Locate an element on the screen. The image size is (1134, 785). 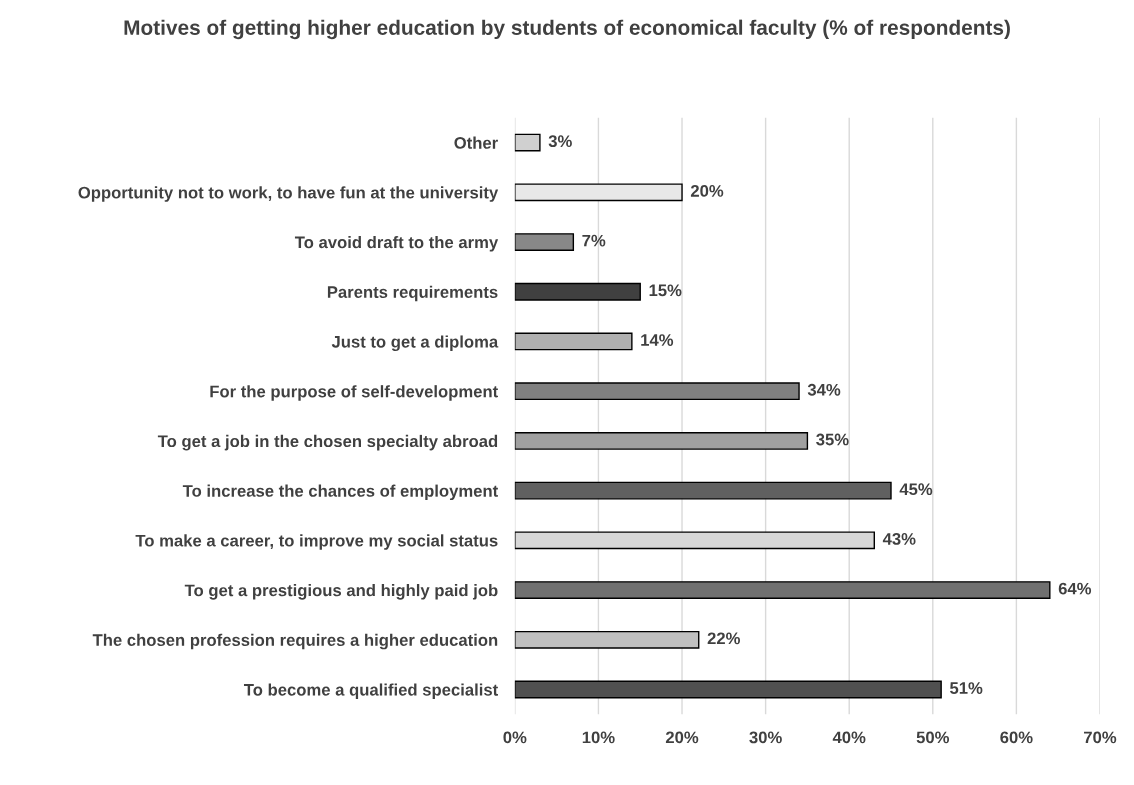
y-tick-label: To get a job in the chosen specialty abroad is located at coordinates (327, 442).